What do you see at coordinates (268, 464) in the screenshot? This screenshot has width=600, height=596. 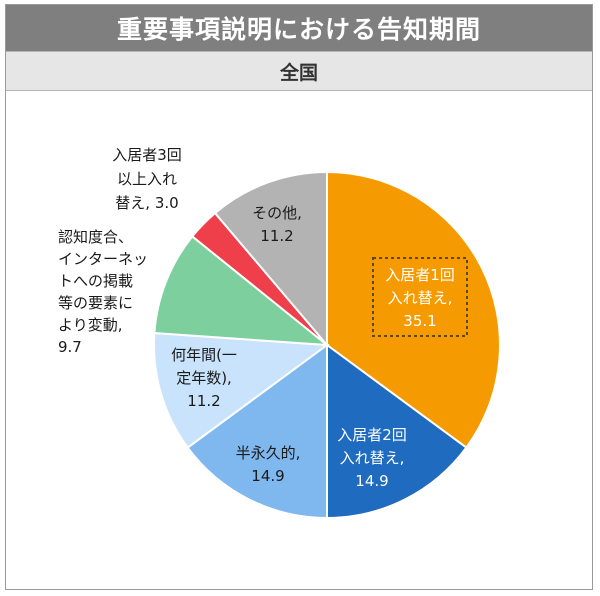 I see `slice-label-2: 半永久的, 14.9` at bounding box center [268, 464].